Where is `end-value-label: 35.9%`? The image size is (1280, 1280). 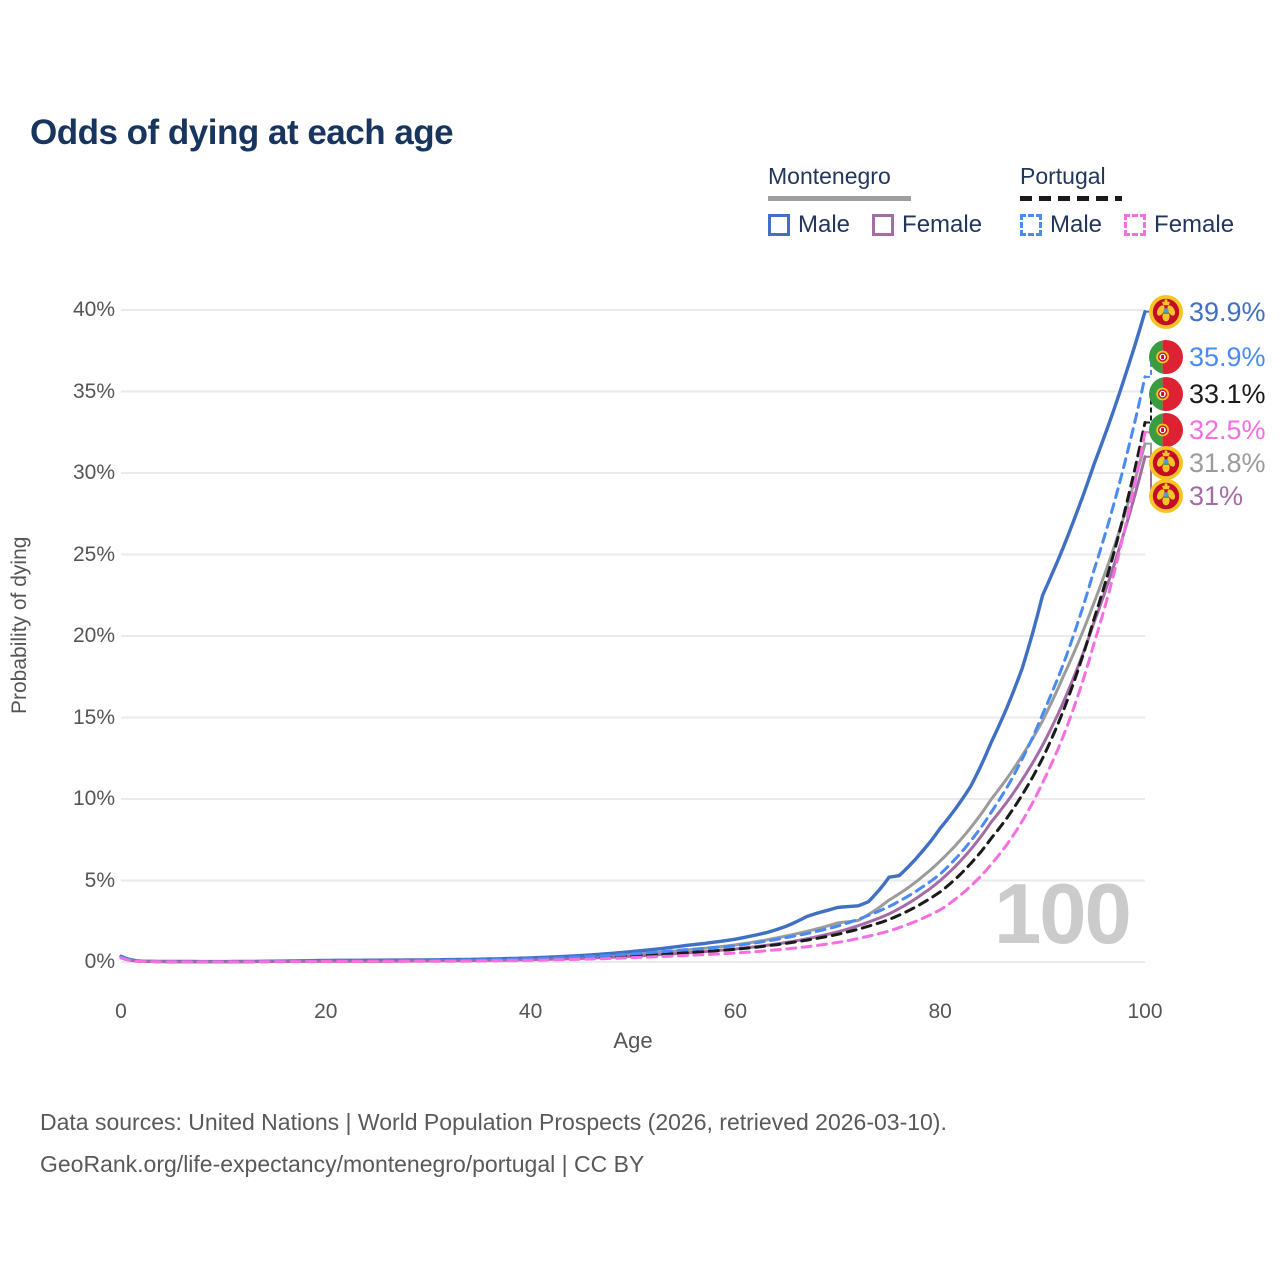
end-value-label: 35.9% is located at coordinates (1227, 356).